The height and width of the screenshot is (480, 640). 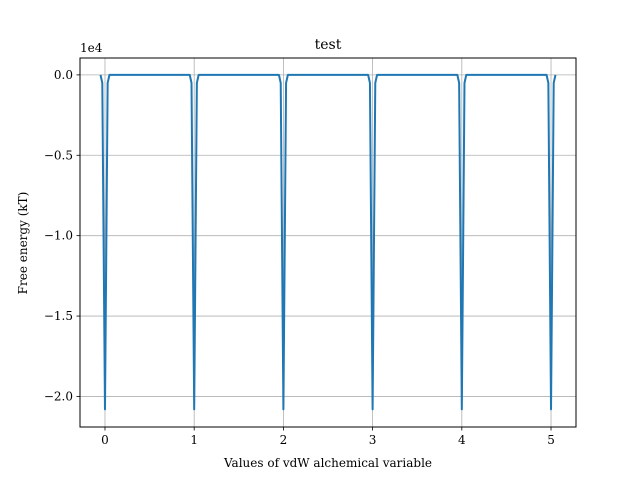 What do you see at coordinates (328, 45) in the screenshot?
I see `chart-title: test` at bounding box center [328, 45].